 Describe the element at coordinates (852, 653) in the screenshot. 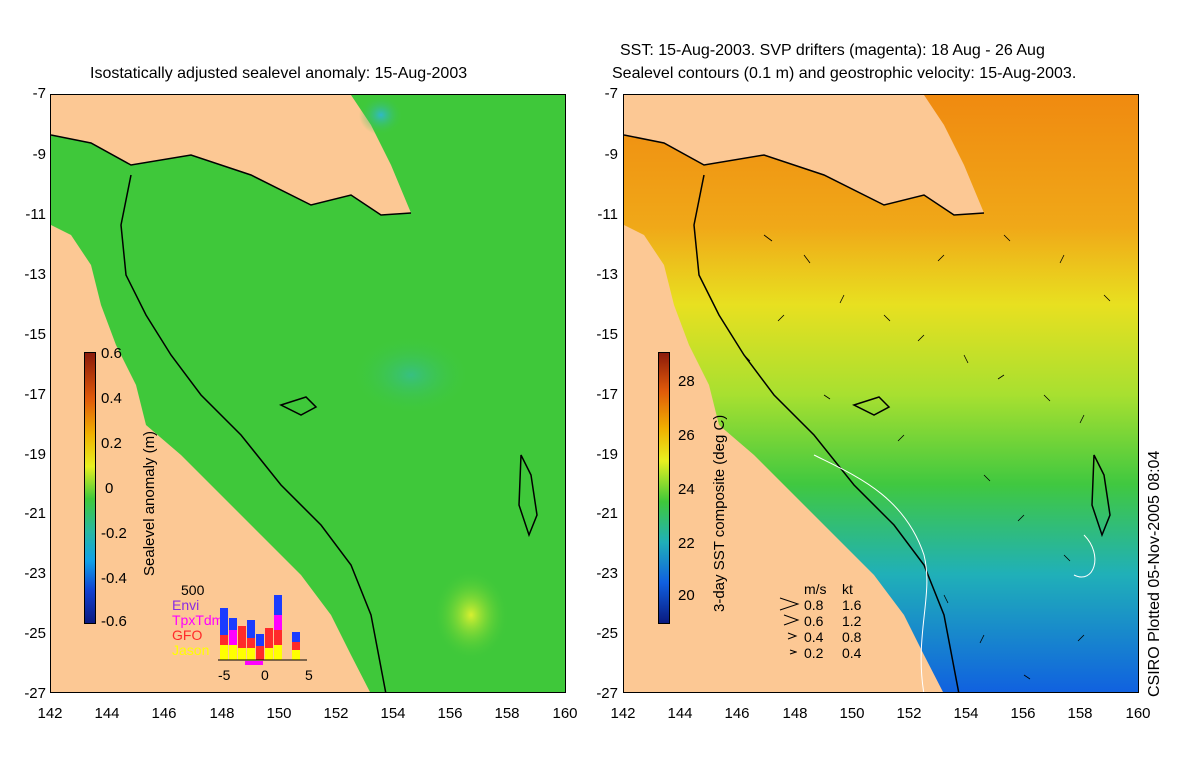

I see `velocity-legend-kt-value: 0.4` at that location.